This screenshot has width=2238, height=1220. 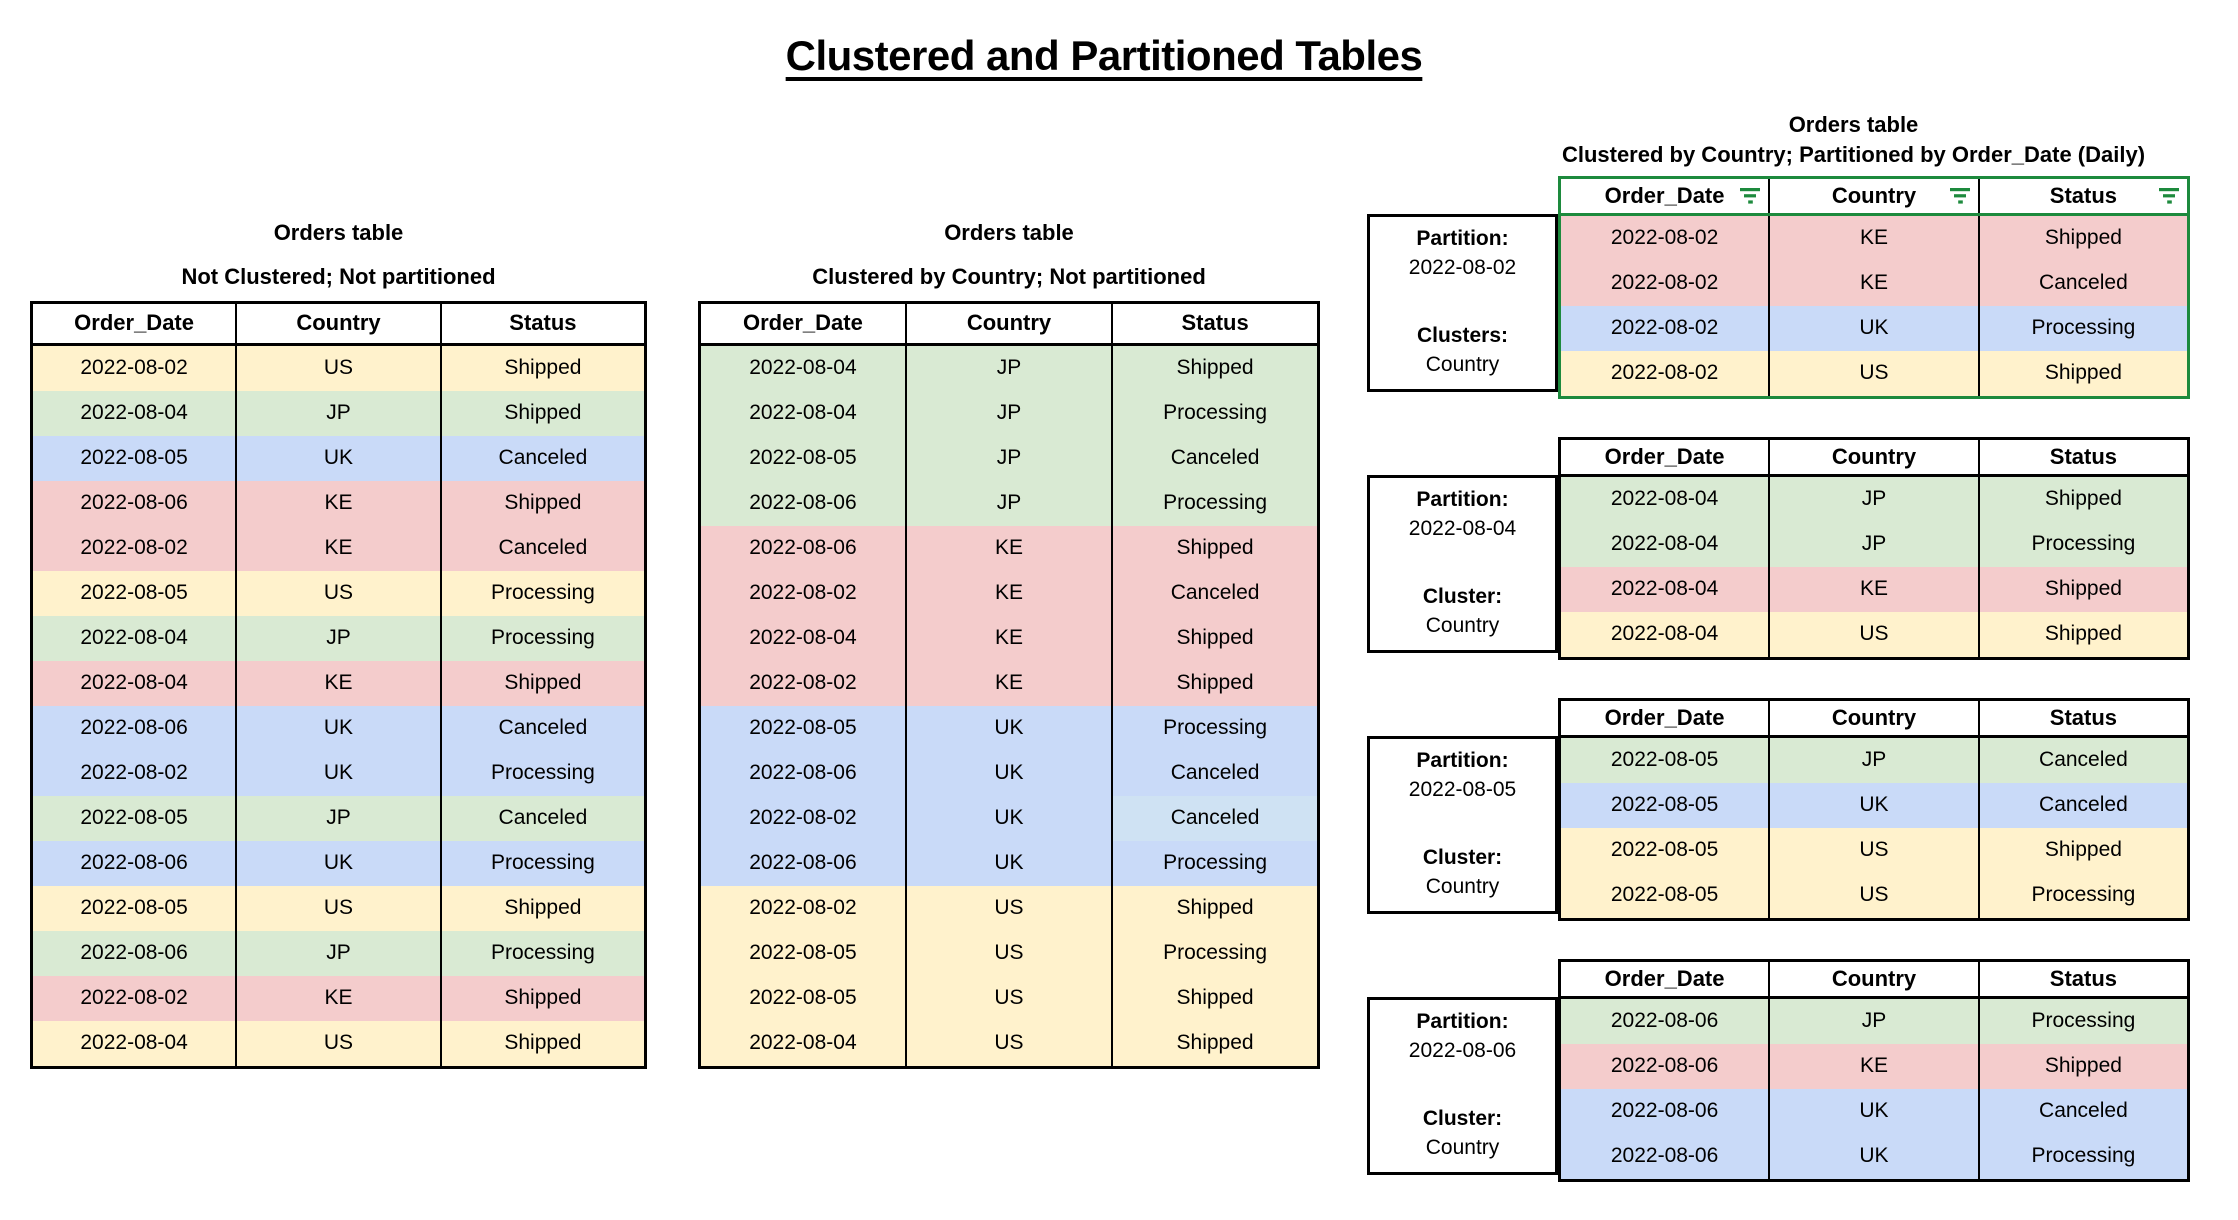 I want to click on header-row: Order_Date Country Status, so click(x=1874, y=457).